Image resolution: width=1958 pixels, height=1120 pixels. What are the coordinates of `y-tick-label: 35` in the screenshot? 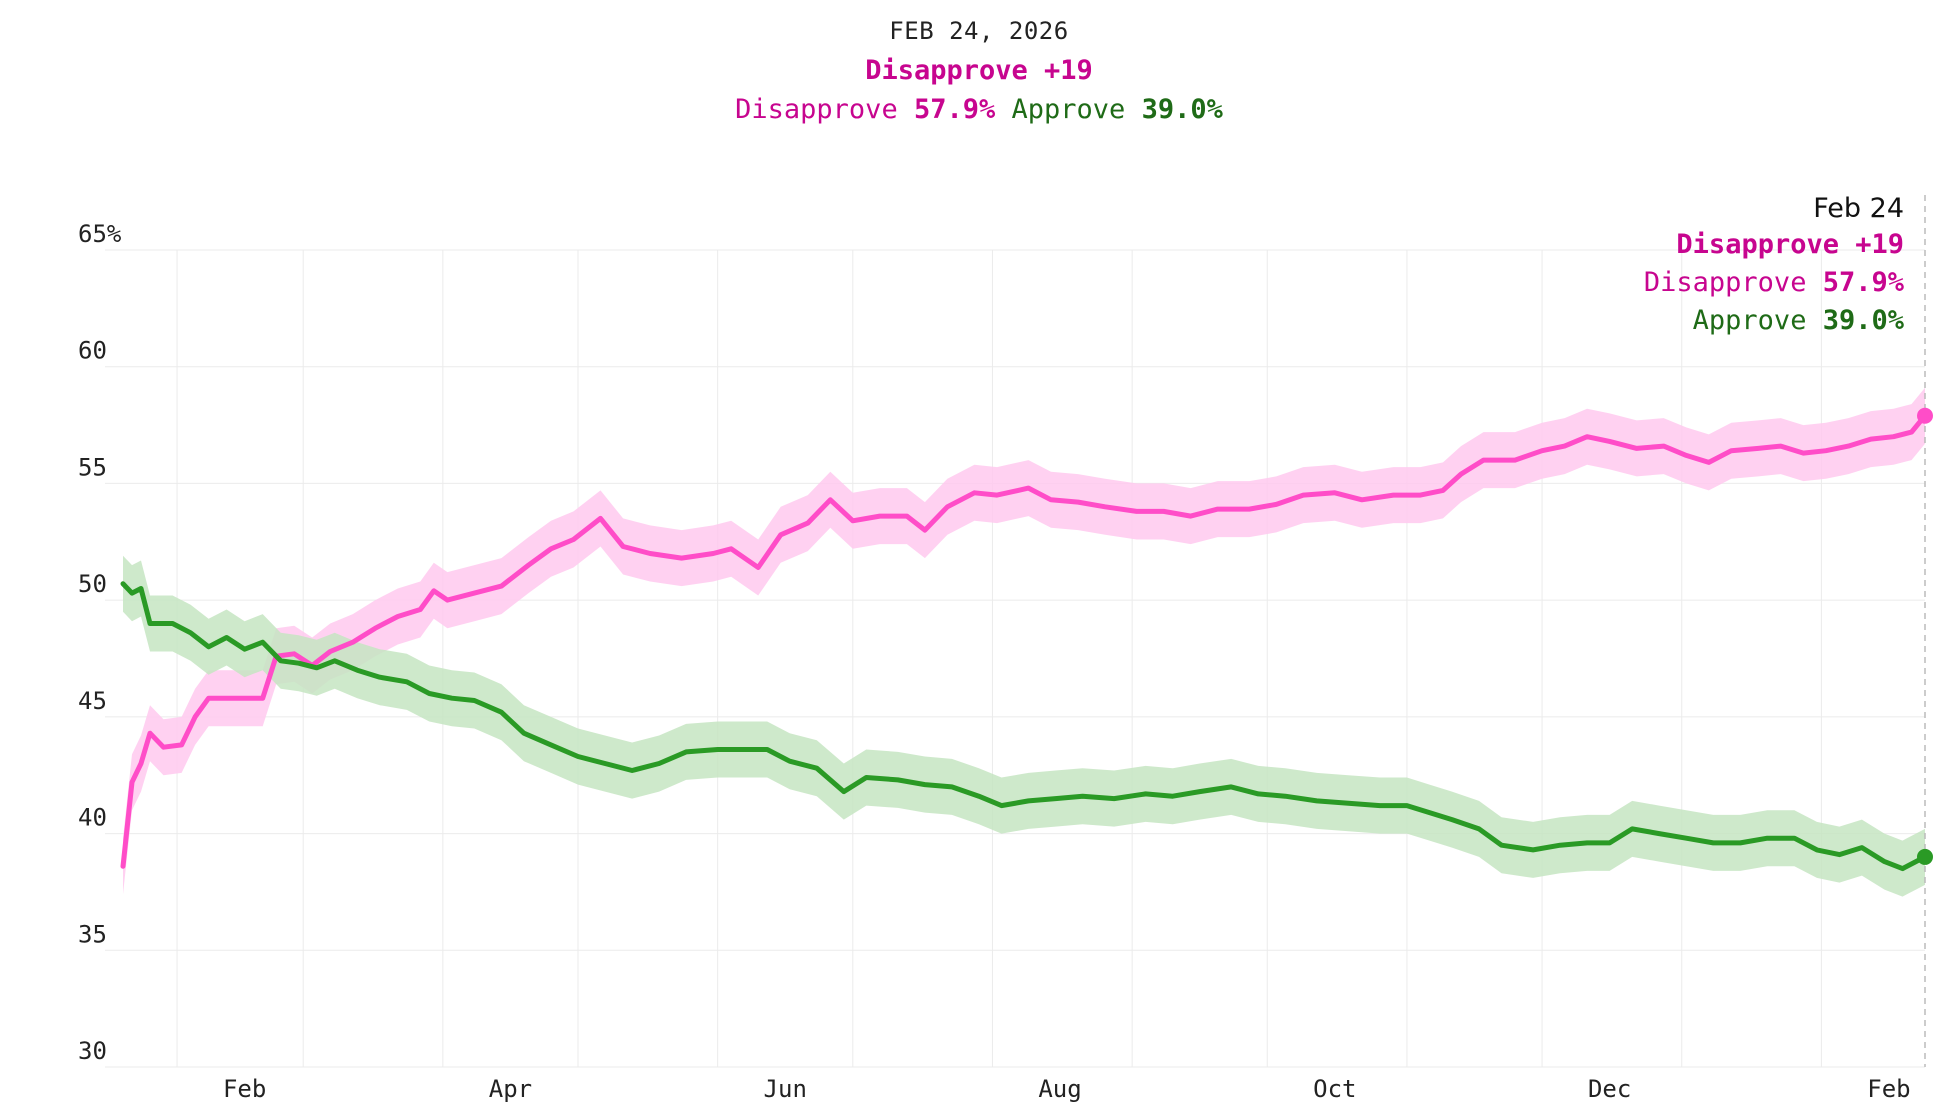 It's located at (92, 934).